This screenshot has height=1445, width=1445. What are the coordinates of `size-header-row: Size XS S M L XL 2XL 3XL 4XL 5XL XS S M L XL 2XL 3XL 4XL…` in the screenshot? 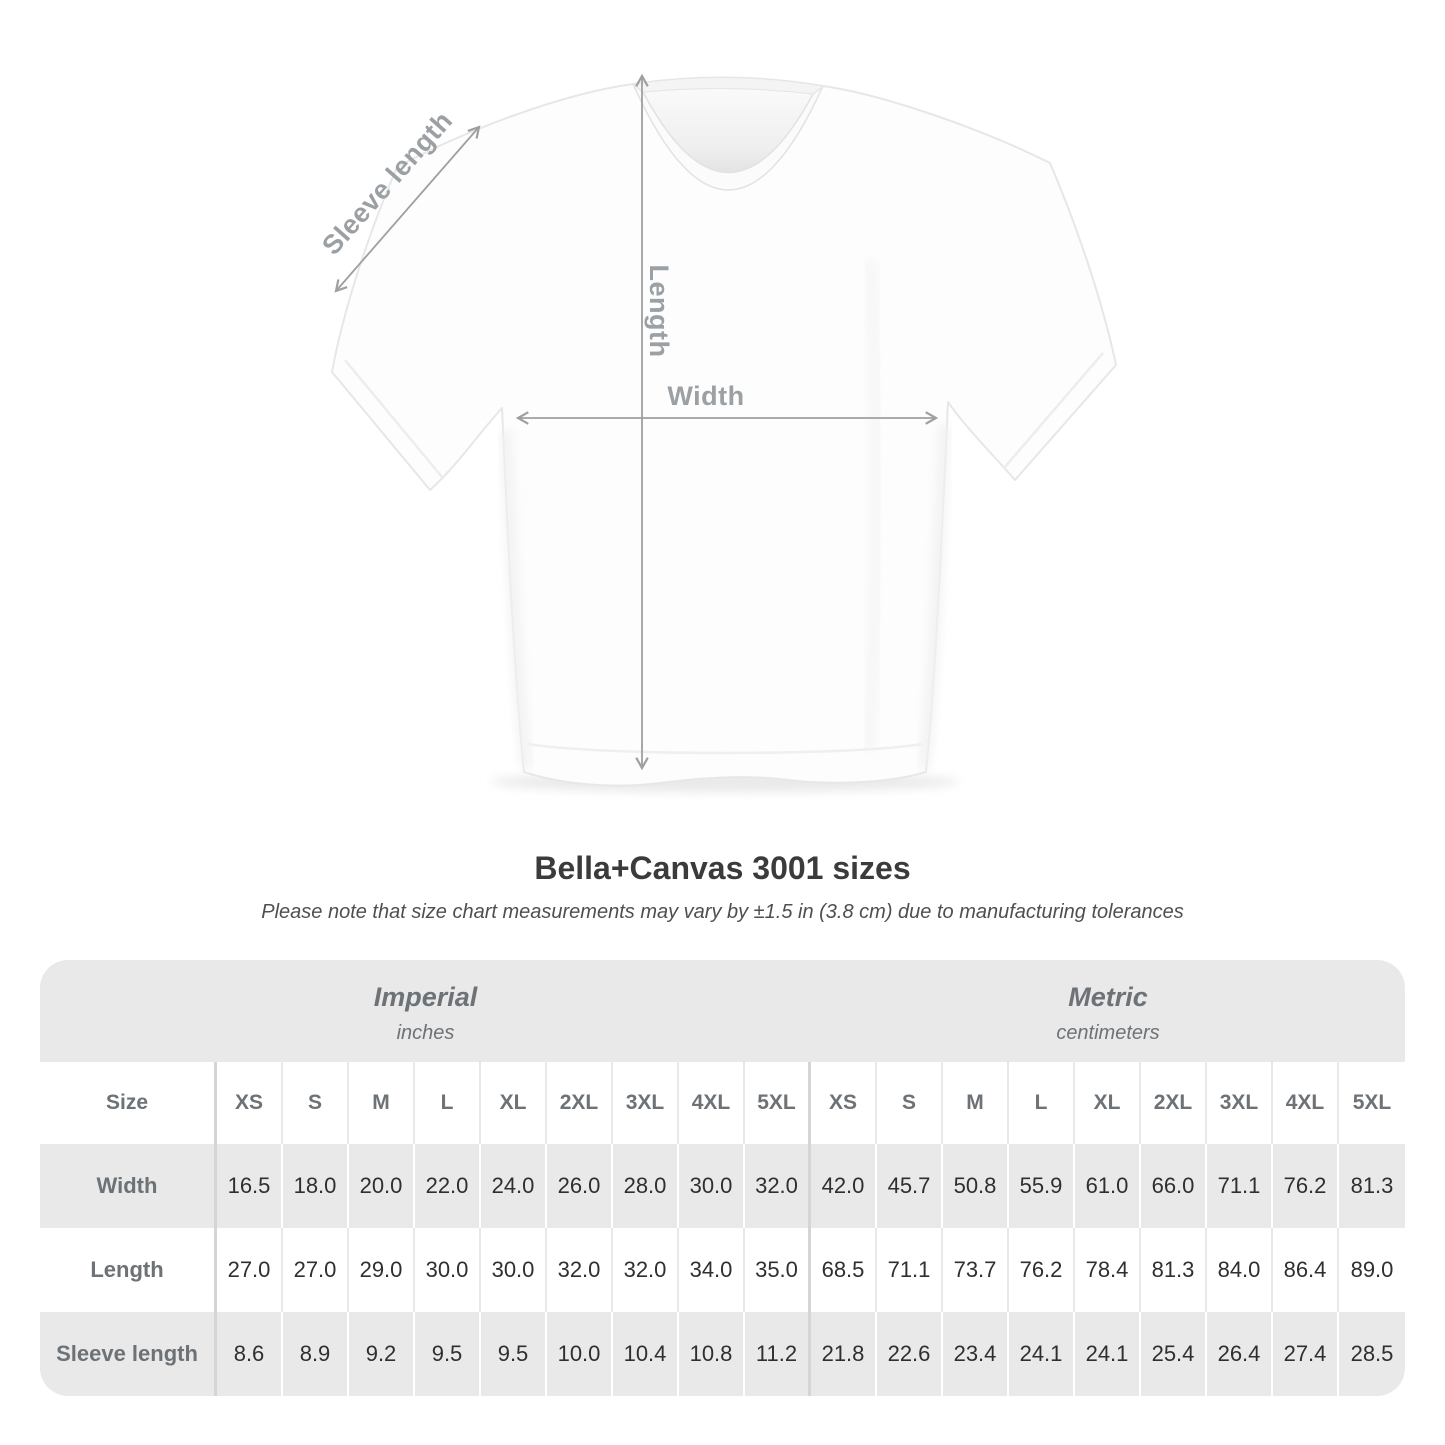 It's located at (722, 1103).